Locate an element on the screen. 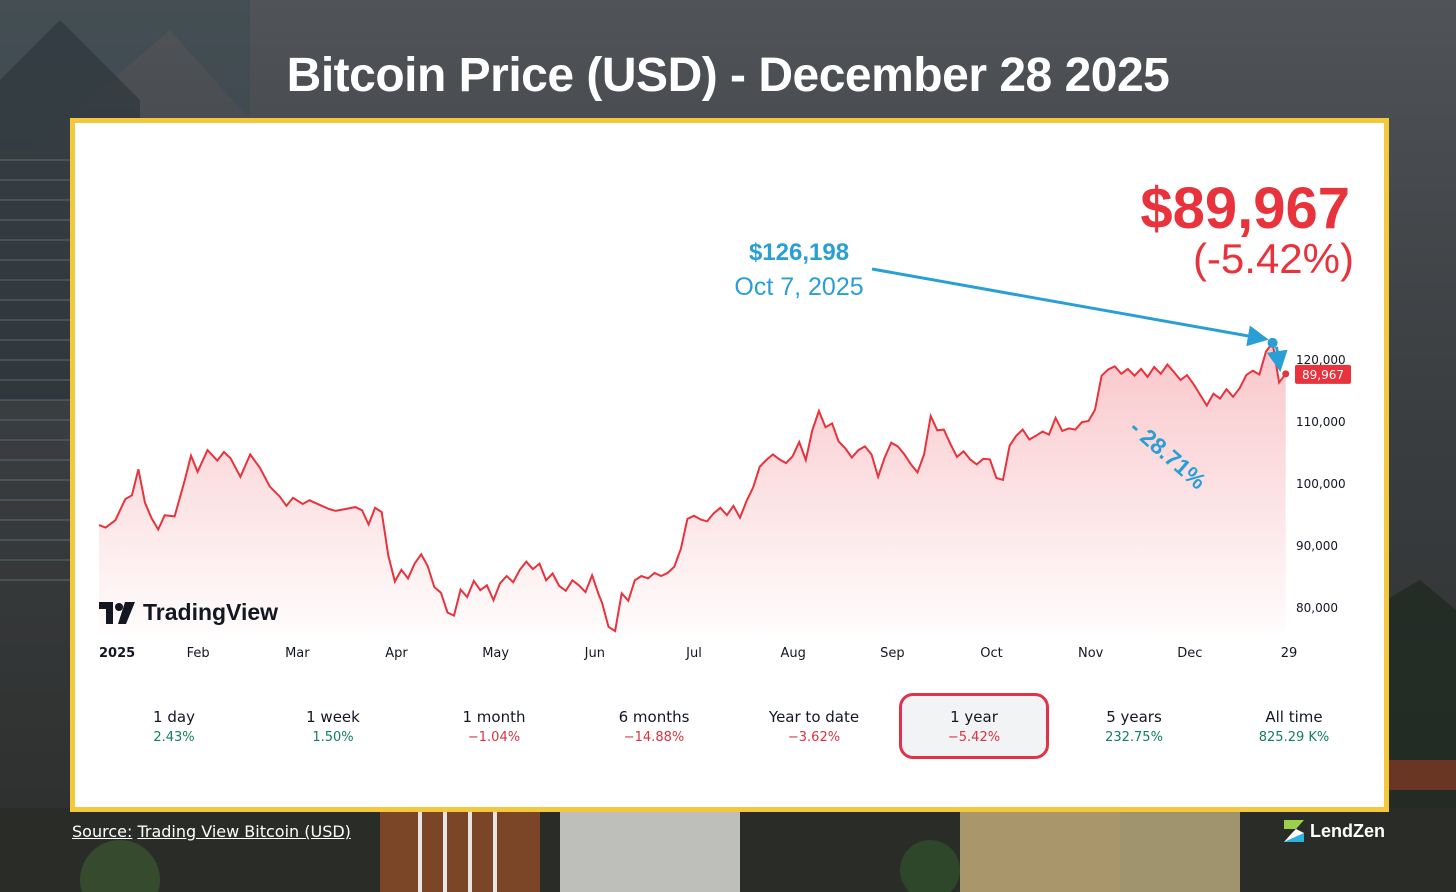 The height and width of the screenshot is (892, 1456). period-label: Year to date is located at coordinates (814, 717).